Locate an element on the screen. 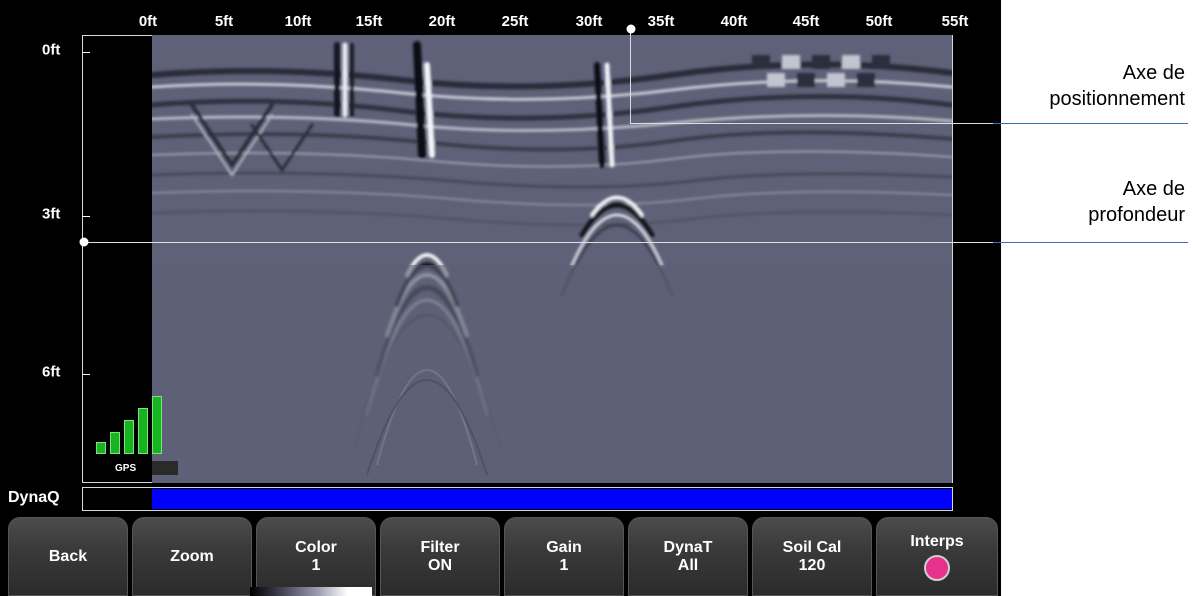  button-value: All is located at coordinates (688, 565).